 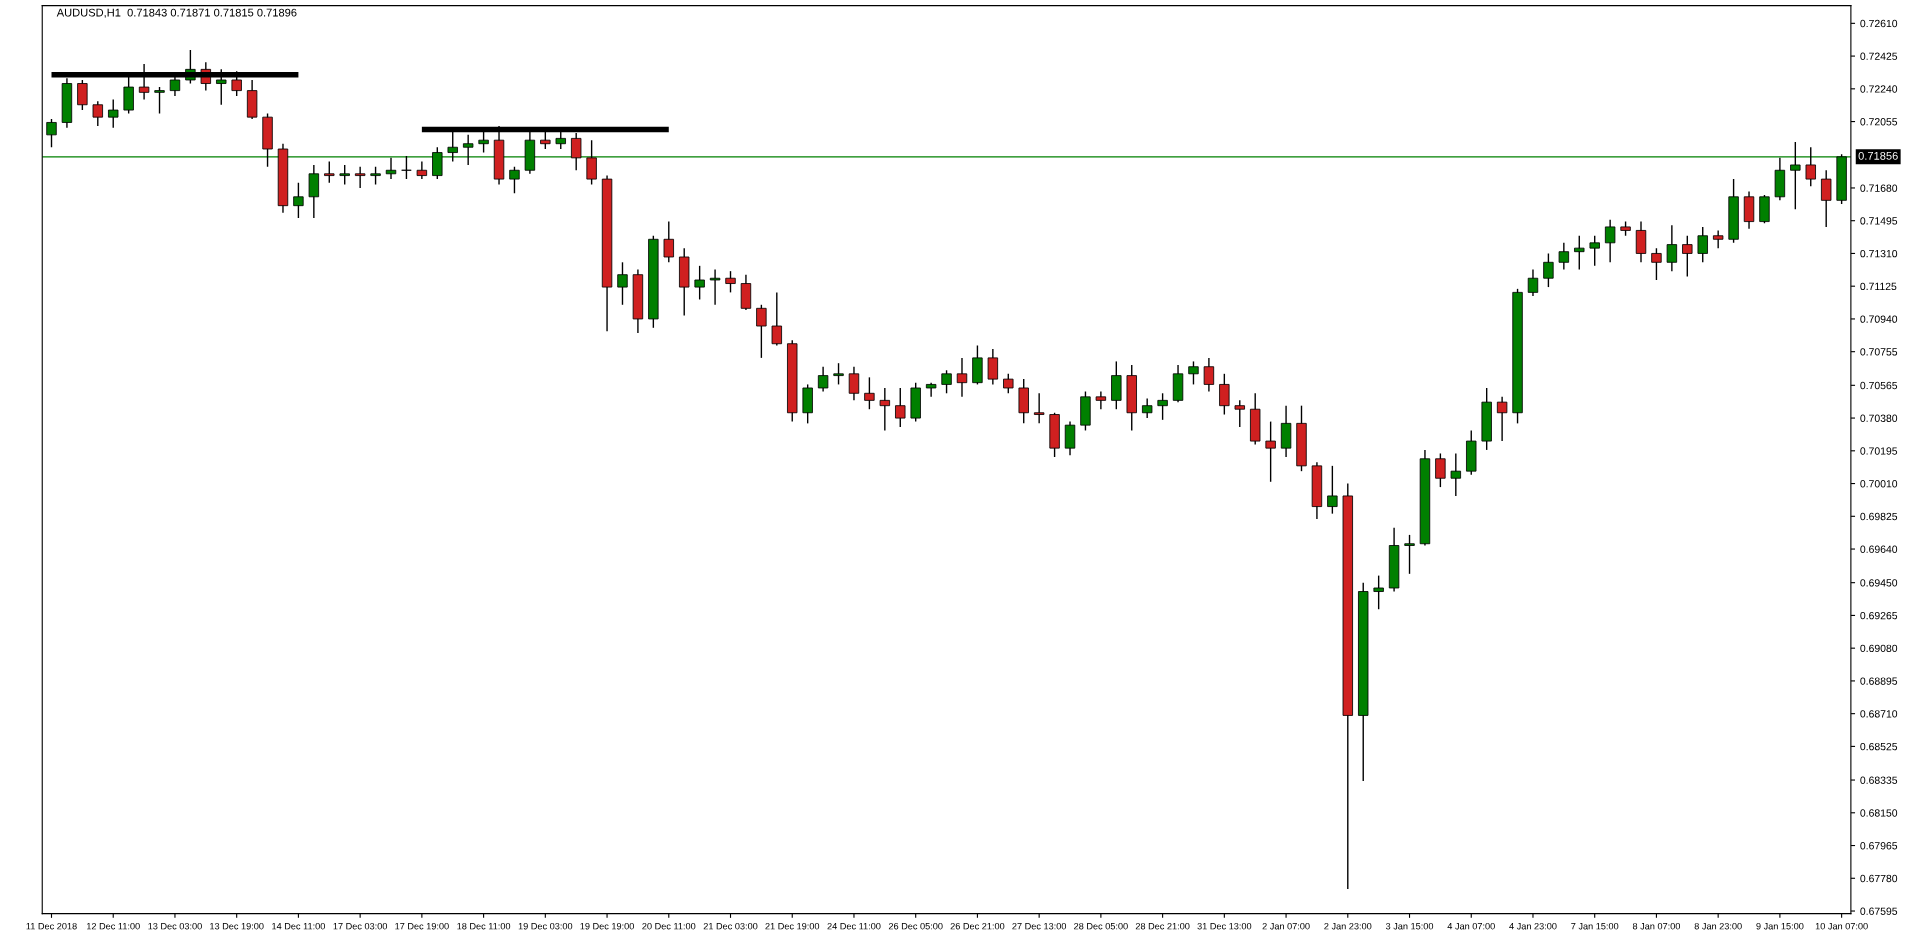 What do you see at coordinates (1879, 813) in the screenshot?
I see `y-tick-label: 0.68150` at bounding box center [1879, 813].